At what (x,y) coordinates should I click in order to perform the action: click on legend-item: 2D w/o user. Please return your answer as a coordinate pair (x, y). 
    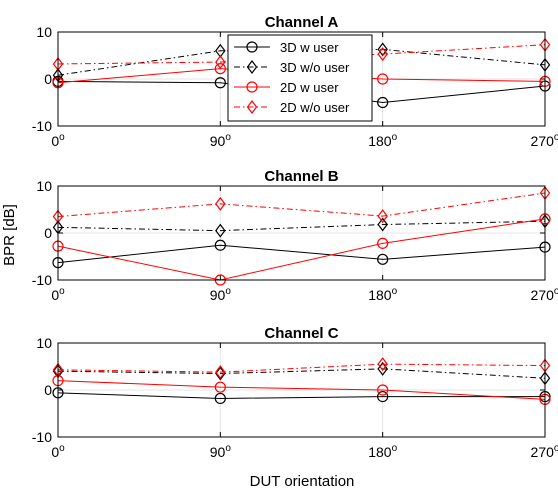
    Looking at the image, I should click on (292, 107).